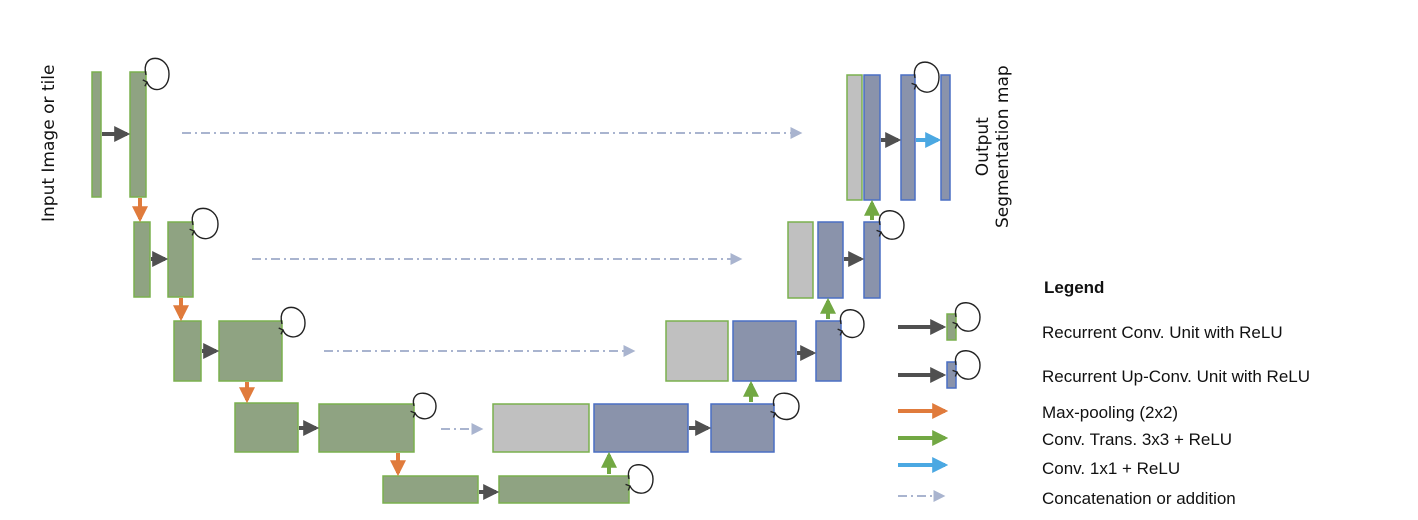 The width and height of the screenshot is (1418, 520). I want to click on decoder-l2-conv-block, so click(872, 260).